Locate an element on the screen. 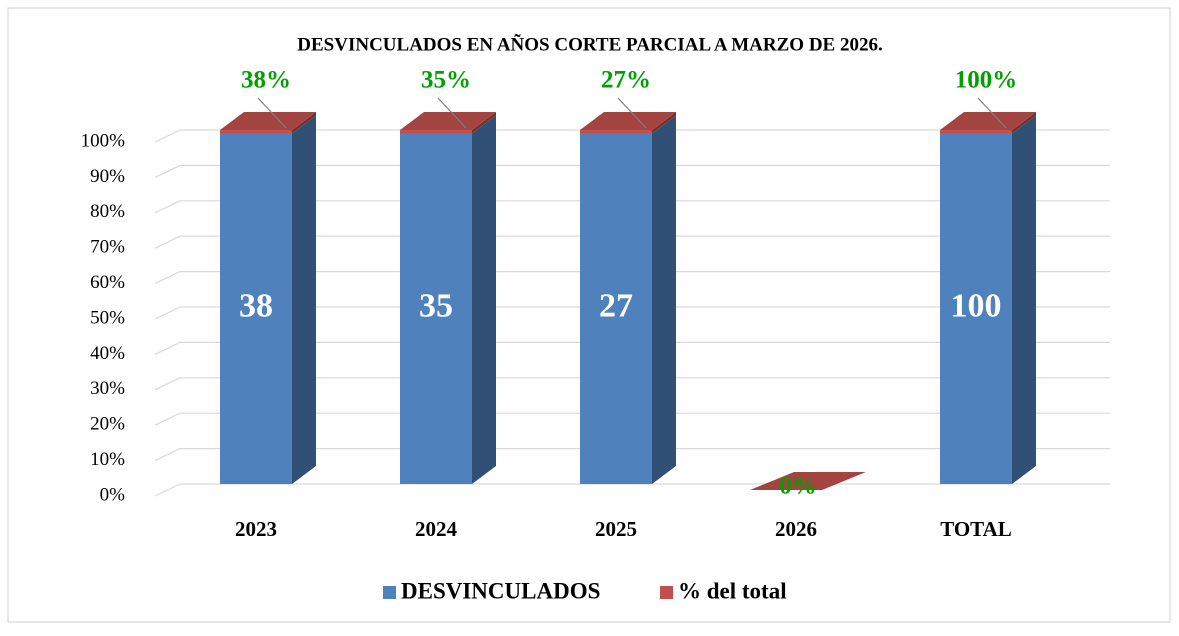 The height and width of the screenshot is (636, 1179). y-tick-label: 0% is located at coordinates (113, 494).